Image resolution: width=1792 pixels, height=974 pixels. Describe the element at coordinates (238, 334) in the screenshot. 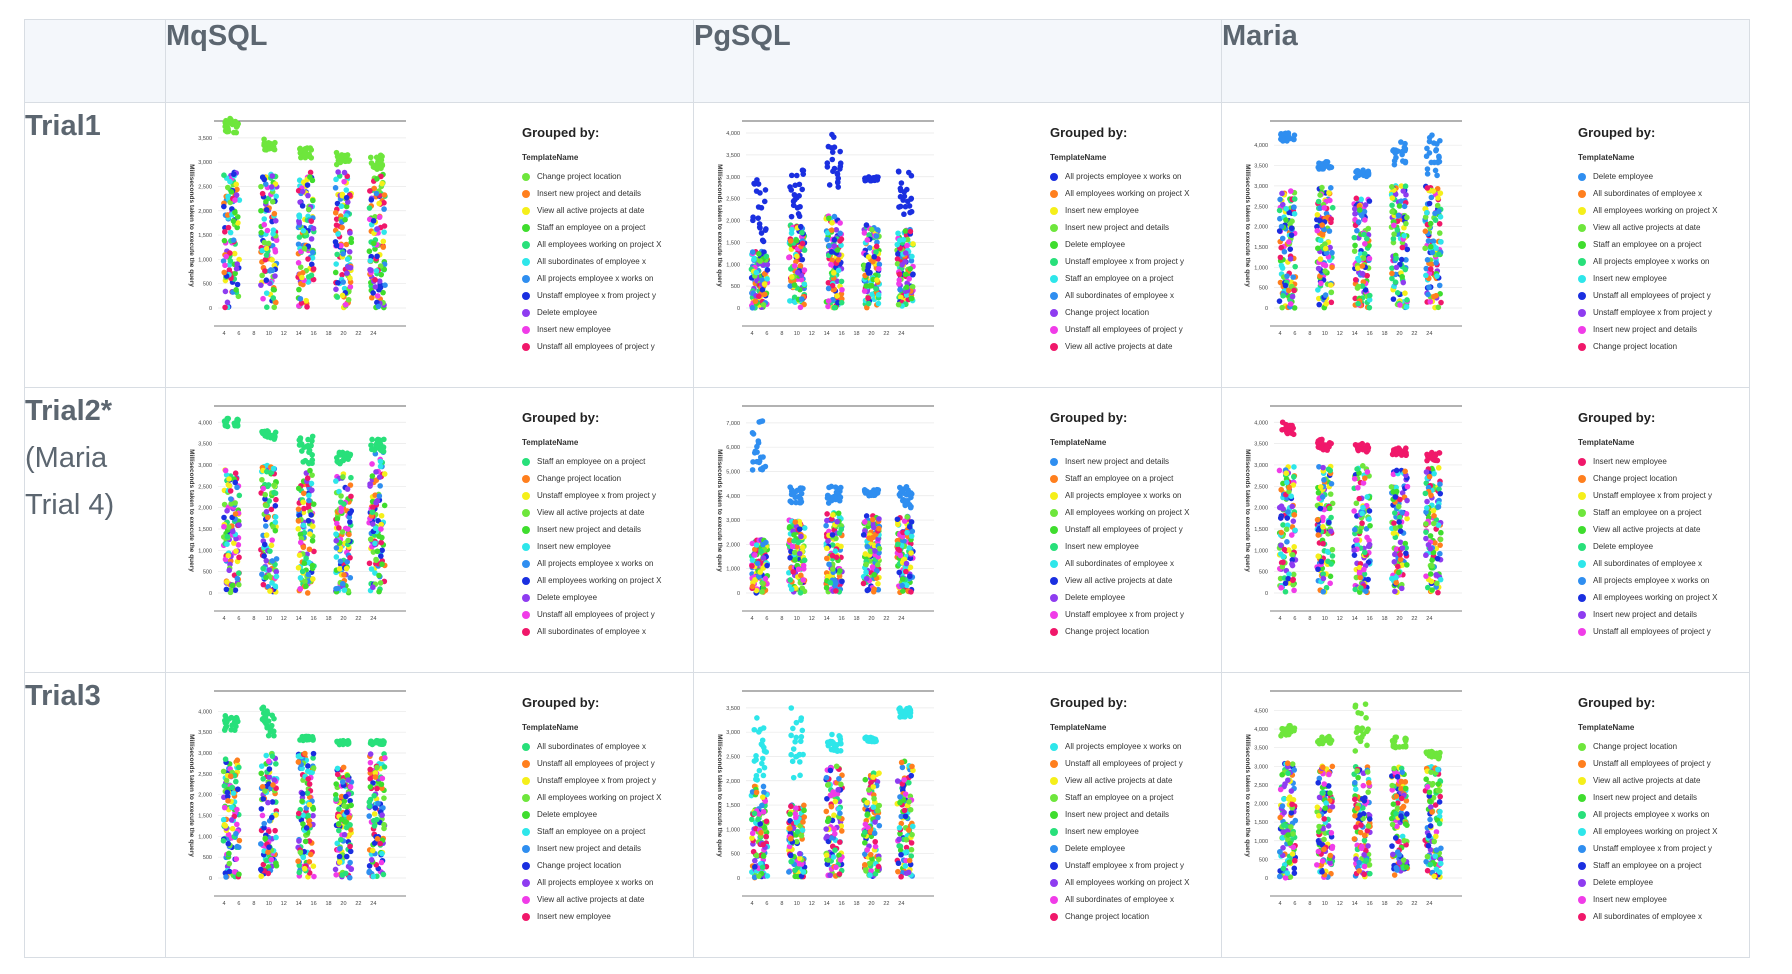

I see `x-tick-label: 6` at that location.